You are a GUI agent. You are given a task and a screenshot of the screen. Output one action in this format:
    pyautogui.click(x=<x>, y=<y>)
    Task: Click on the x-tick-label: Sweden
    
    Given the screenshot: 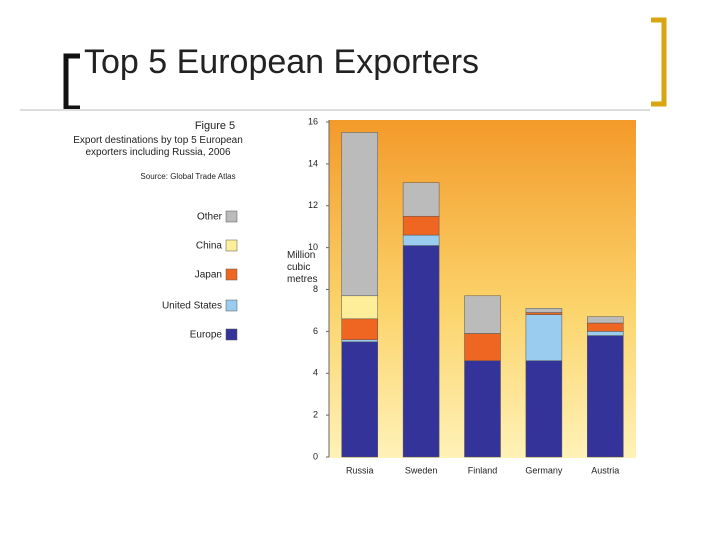 What is the action you would take?
    pyautogui.click(x=421, y=470)
    